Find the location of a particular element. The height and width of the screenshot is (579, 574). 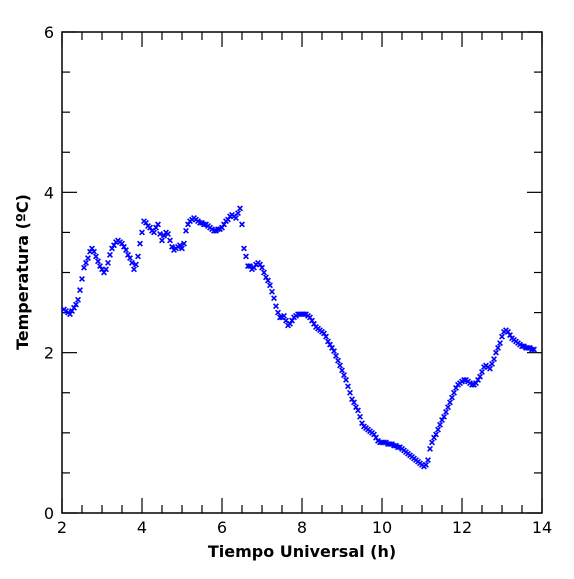

y-tick-label: 6 is located at coordinates (49, 32).